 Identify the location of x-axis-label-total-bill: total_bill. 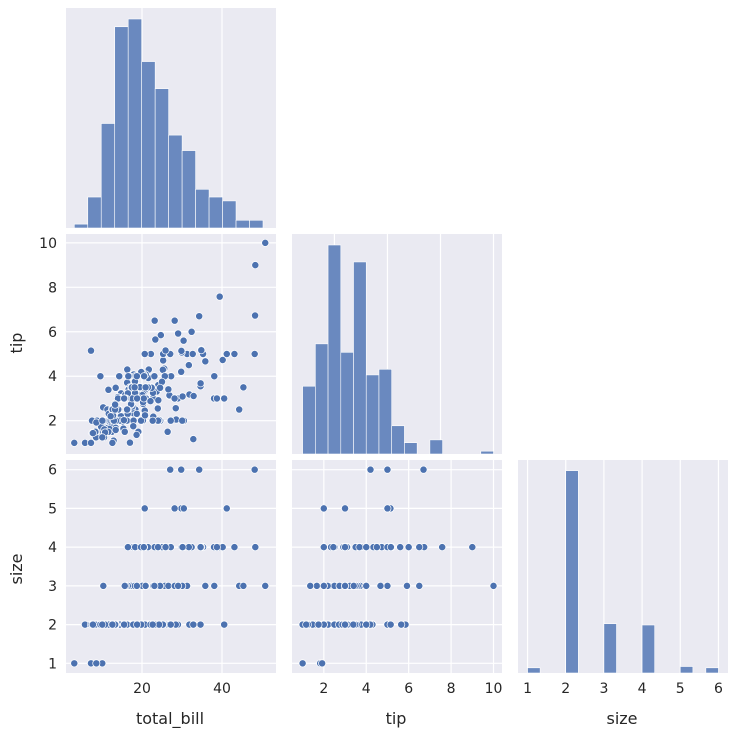
(170, 719).